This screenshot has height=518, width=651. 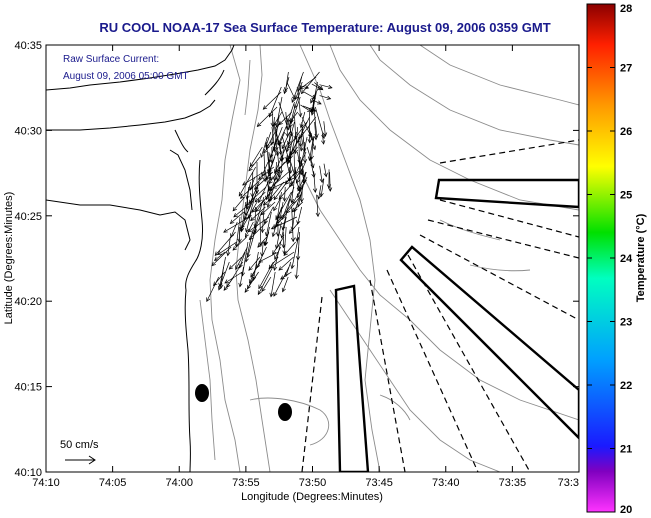 I want to click on scale-arrow, so click(x=80, y=460).